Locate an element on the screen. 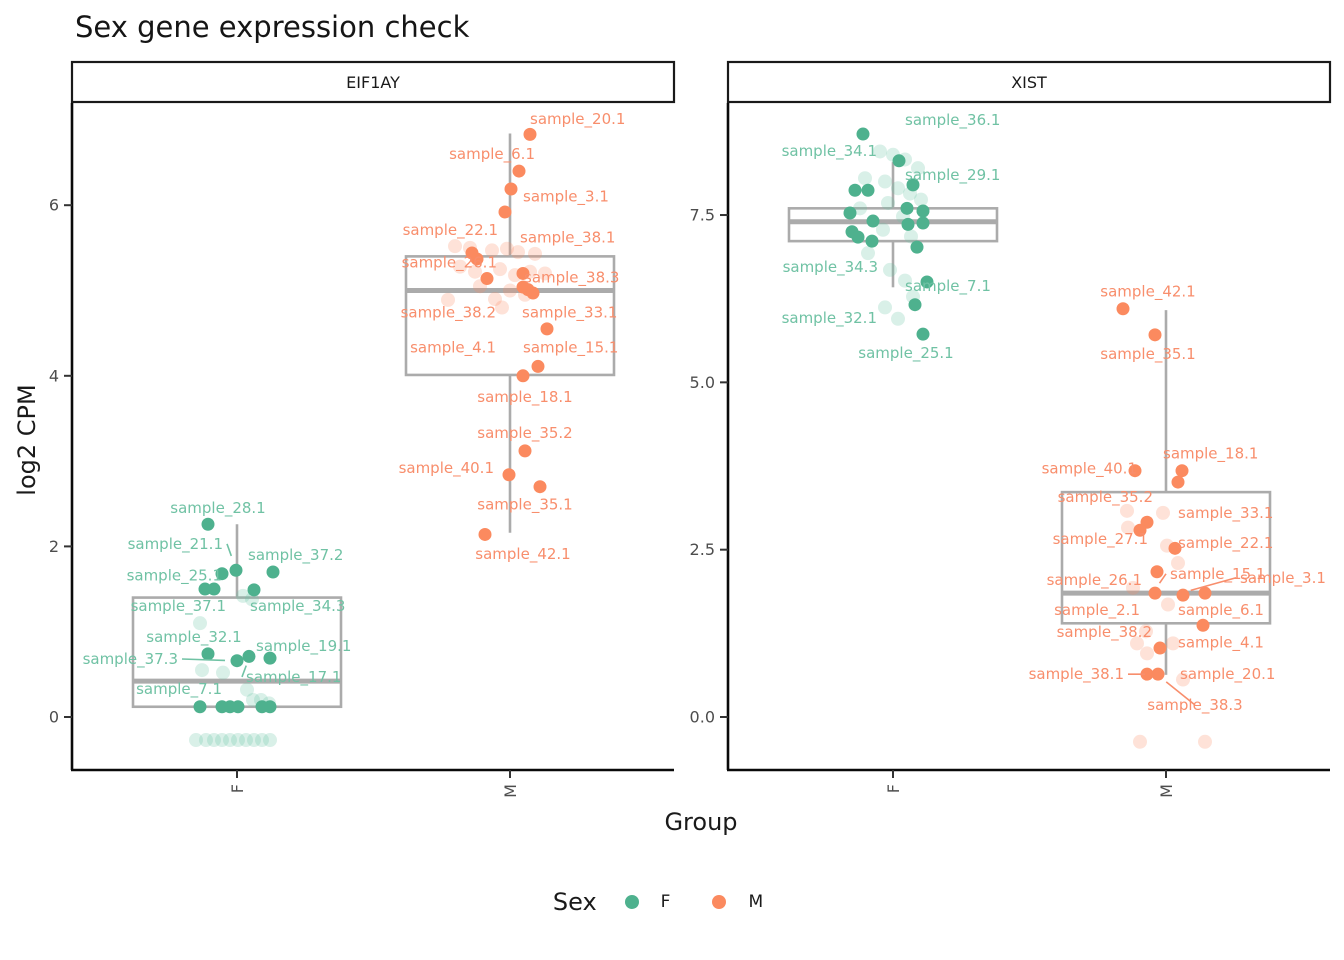 This screenshot has height=960, width=1344. y-tick-label: 2.5 is located at coordinates (702, 549).